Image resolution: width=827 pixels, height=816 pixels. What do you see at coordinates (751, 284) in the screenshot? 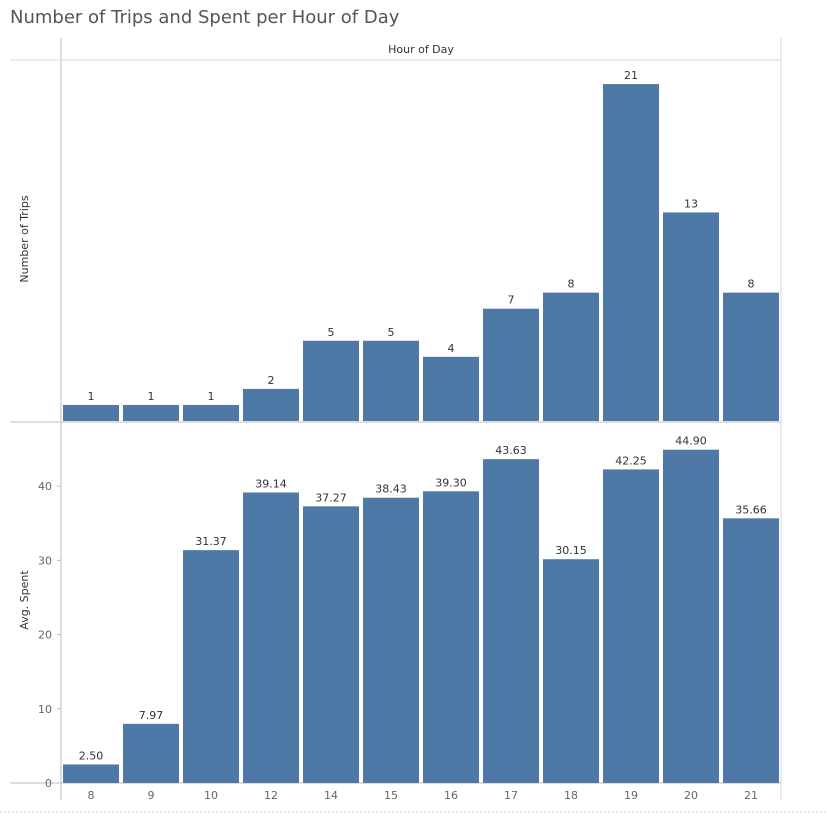
I see `data-label-trips-hour-21: 8` at bounding box center [751, 284].